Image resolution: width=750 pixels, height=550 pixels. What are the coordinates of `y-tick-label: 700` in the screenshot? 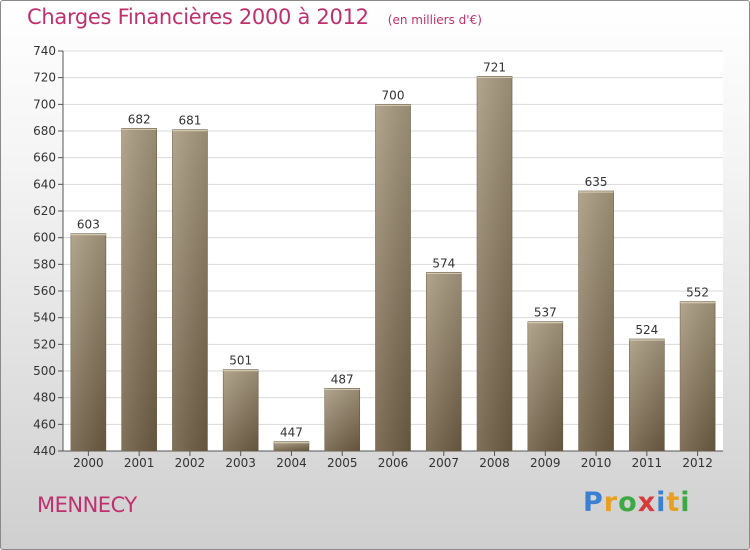 It's located at (44, 104).